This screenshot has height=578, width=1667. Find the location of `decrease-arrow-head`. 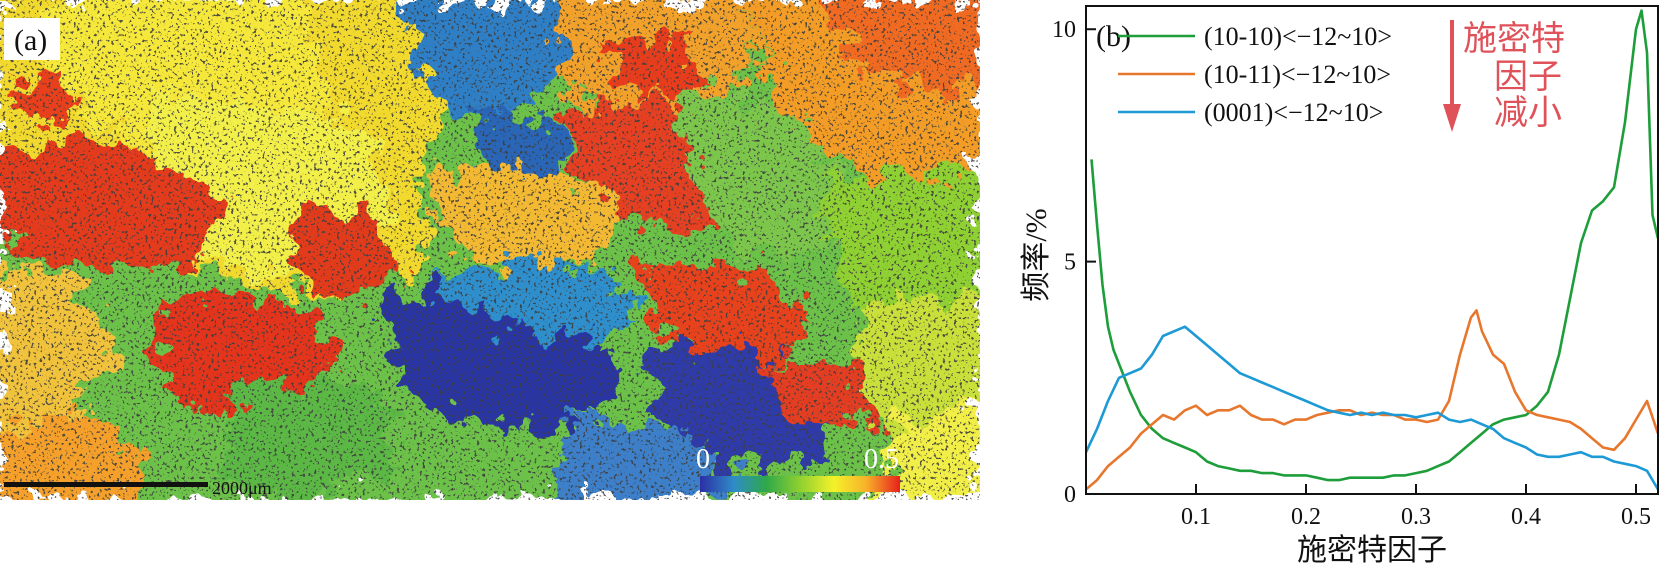

decrease-arrow-head is located at coordinates (1452, 118).